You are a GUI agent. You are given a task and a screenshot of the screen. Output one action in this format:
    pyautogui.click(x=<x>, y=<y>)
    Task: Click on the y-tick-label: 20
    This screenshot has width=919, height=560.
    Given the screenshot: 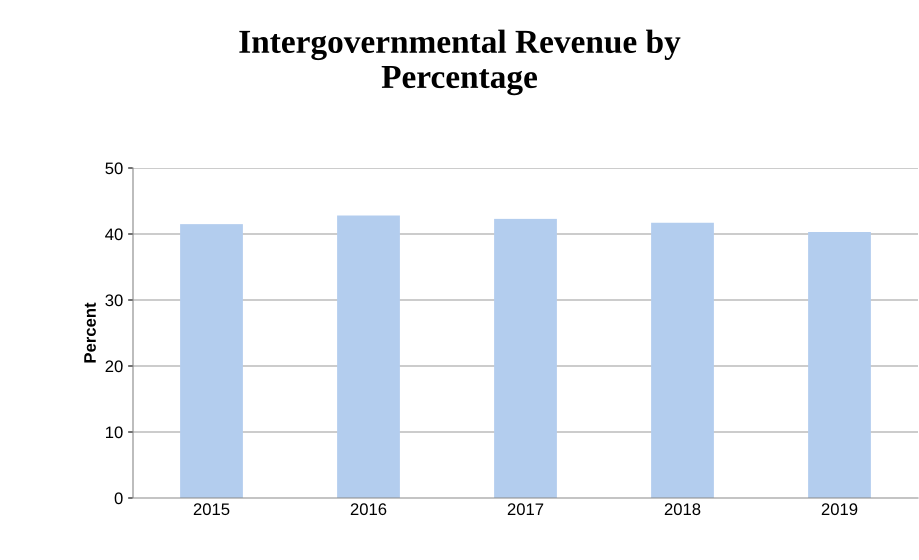 What is the action you would take?
    pyautogui.click(x=114, y=366)
    